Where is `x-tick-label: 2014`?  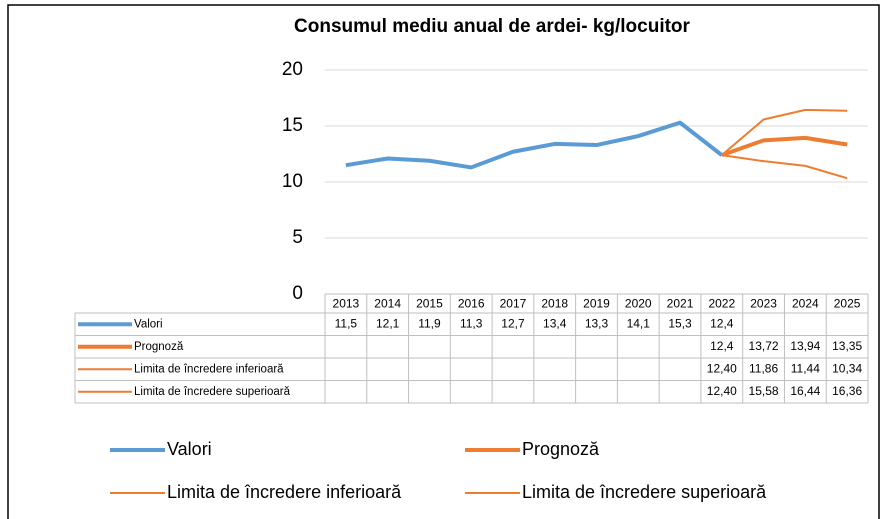 x-tick-label: 2014 is located at coordinates (387, 304).